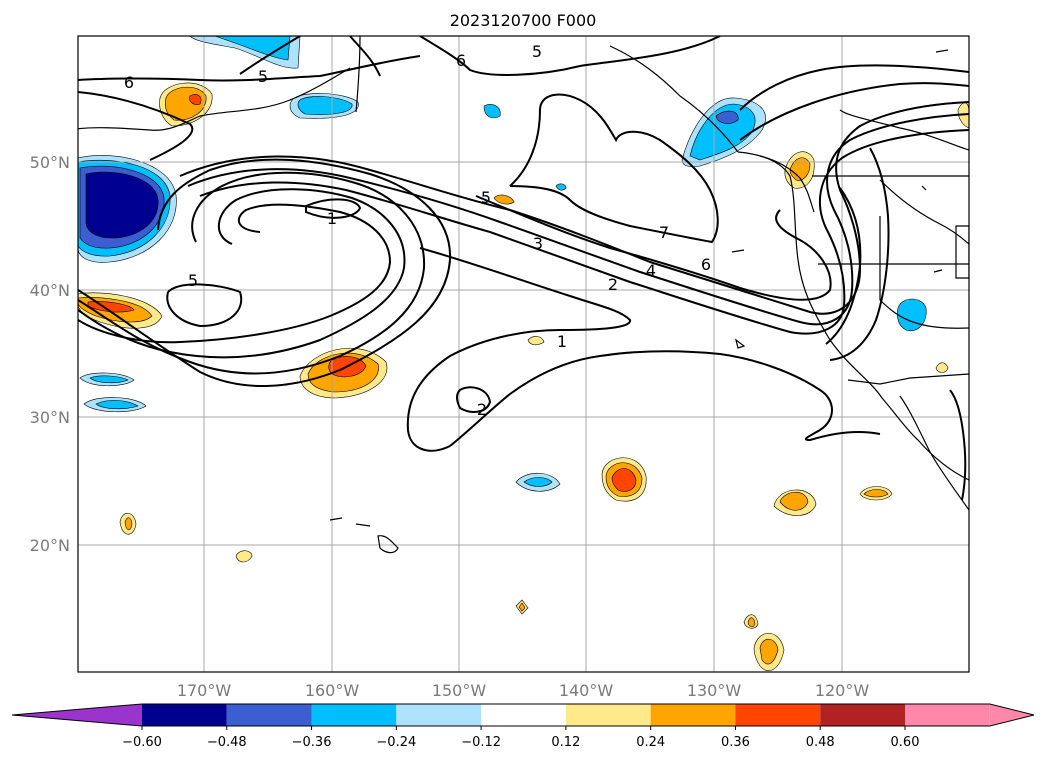  What do you see at coordinates (820, 742) in the screenshot?
I see `colorbar-tick-label: 0.48` at bounding box center [820, 742].